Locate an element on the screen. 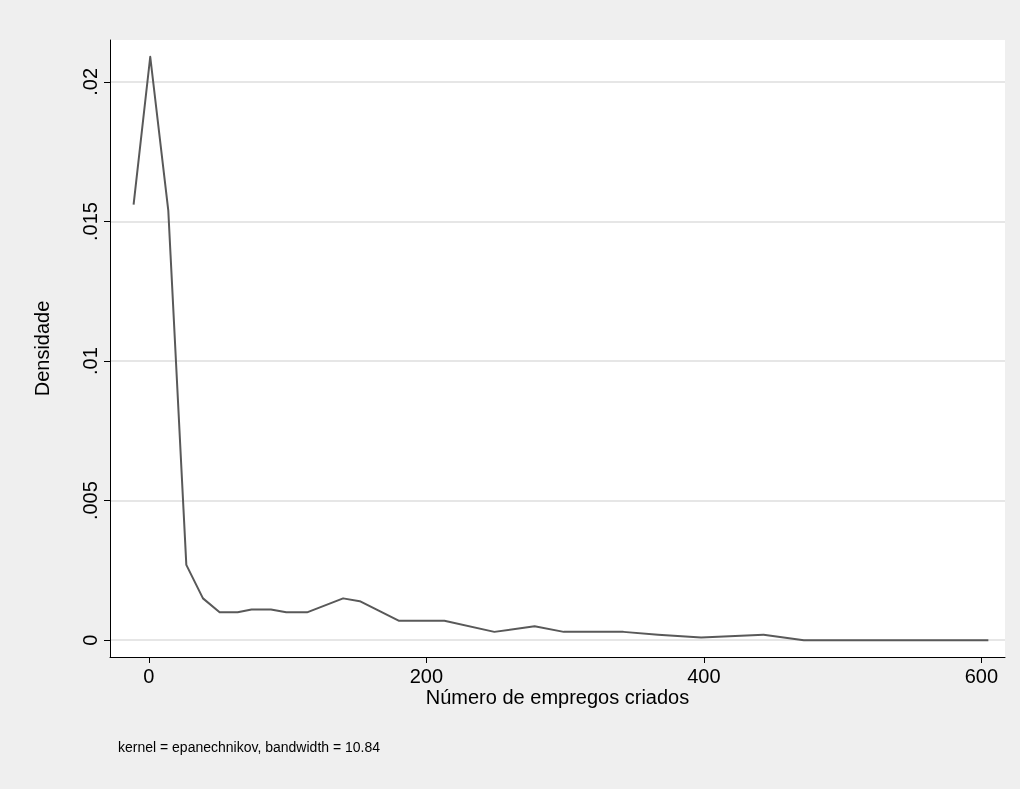 This screenshot has height=789, width=1020. x-axis-title: Número de empregos criados is located at coordinates (557, 697).